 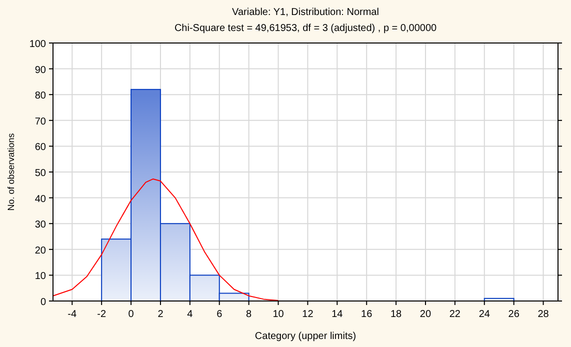 What do you see at coordinates (338, 314) in the screenshot?
I see `x-tick-label: 14` at bounding box center [338, 314].